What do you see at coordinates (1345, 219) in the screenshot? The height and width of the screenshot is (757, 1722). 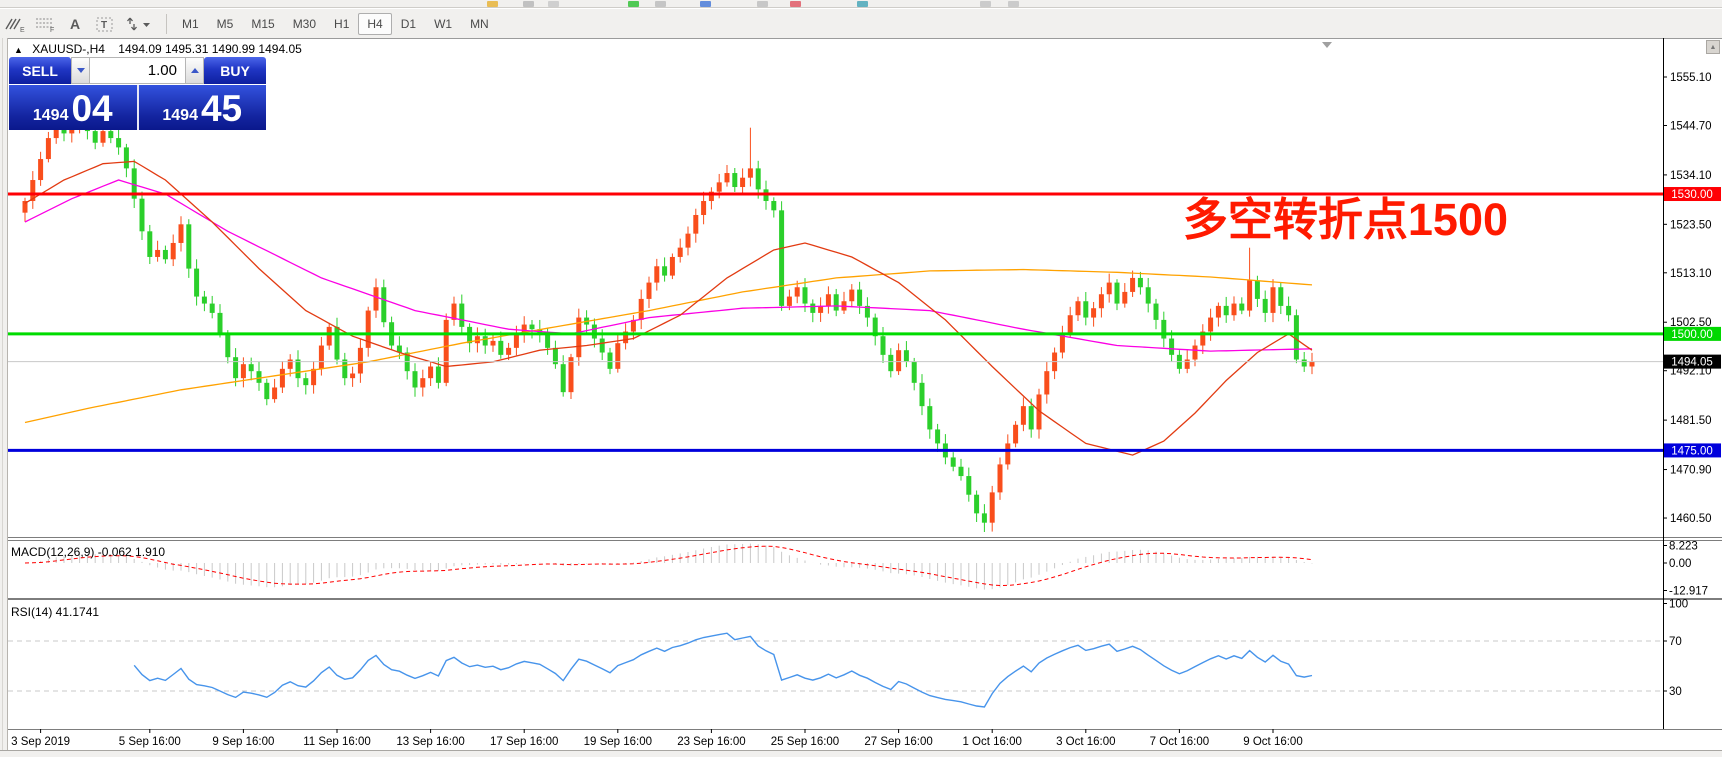 I see `chart-annotation-text: 多空转折点1500` at bounding box center [1345, 219].